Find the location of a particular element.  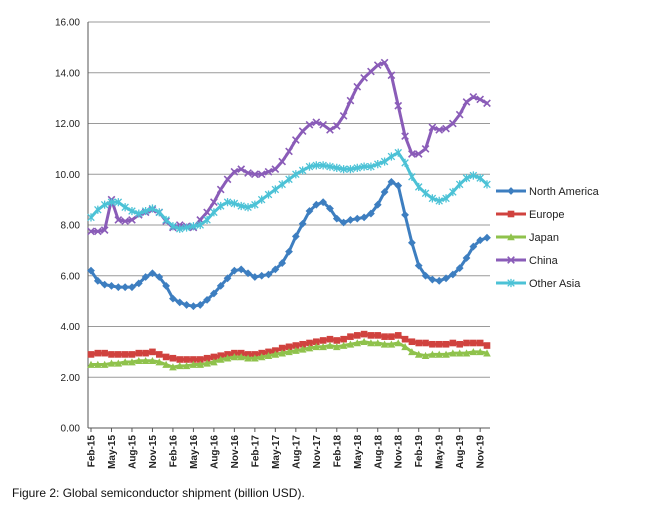

series-japan is located at coordinates (289, 354).